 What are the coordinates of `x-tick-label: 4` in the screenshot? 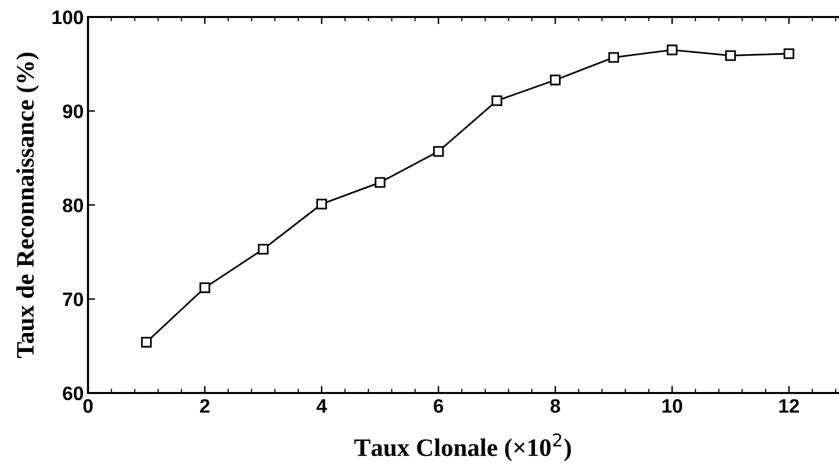 It's located at (321, 406).